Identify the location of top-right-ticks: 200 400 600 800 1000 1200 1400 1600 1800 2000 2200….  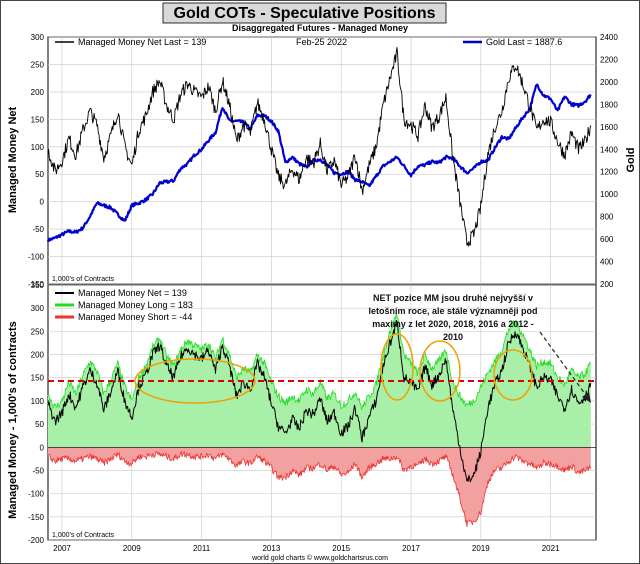
(609, 161).